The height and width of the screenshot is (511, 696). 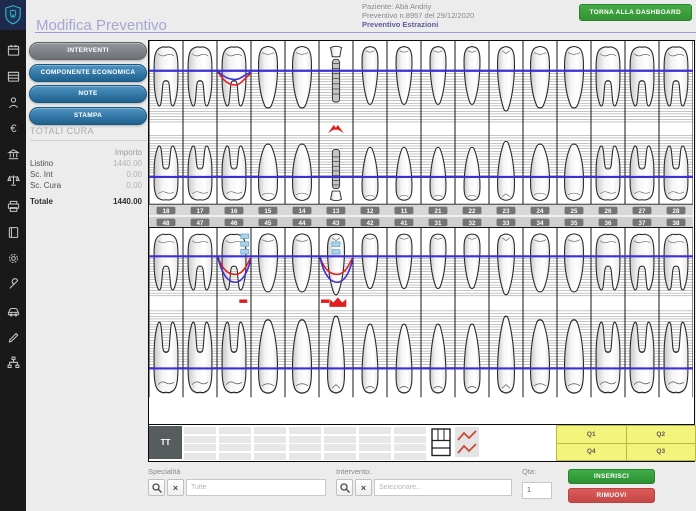 What do you see at coordinates (676, 357) in the screenshot?
I see `tooth-38-row4` at bounding box center [676, 357].